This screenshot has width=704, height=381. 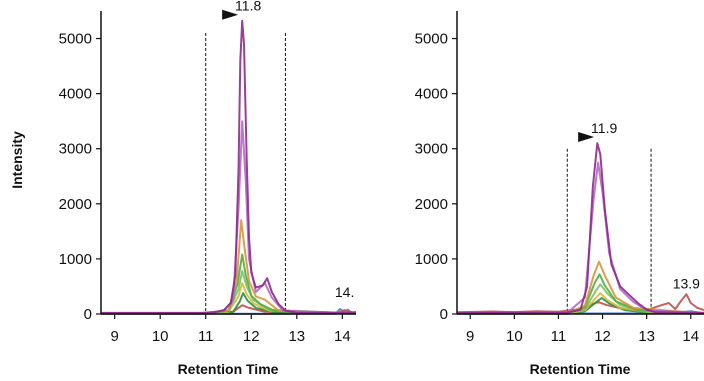 I want to click on left-peak-arrow-icon, so click(x=230, y=14).